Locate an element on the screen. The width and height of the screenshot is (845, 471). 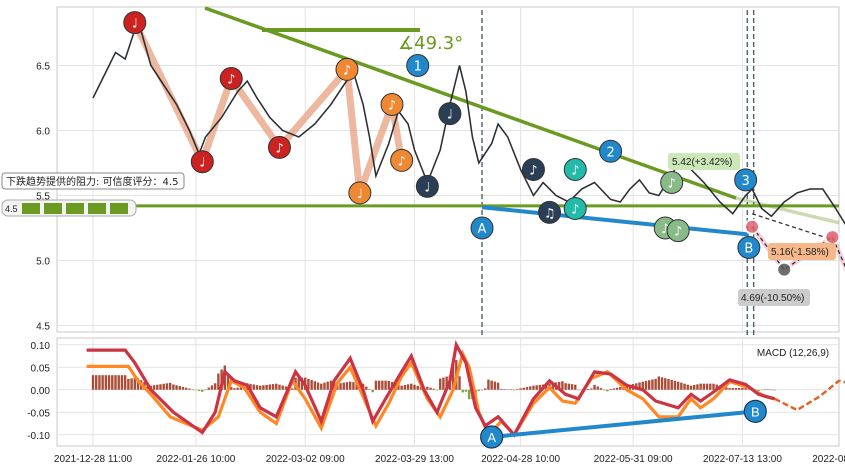
pattern-zigzag is located at coordinates (268, 108).